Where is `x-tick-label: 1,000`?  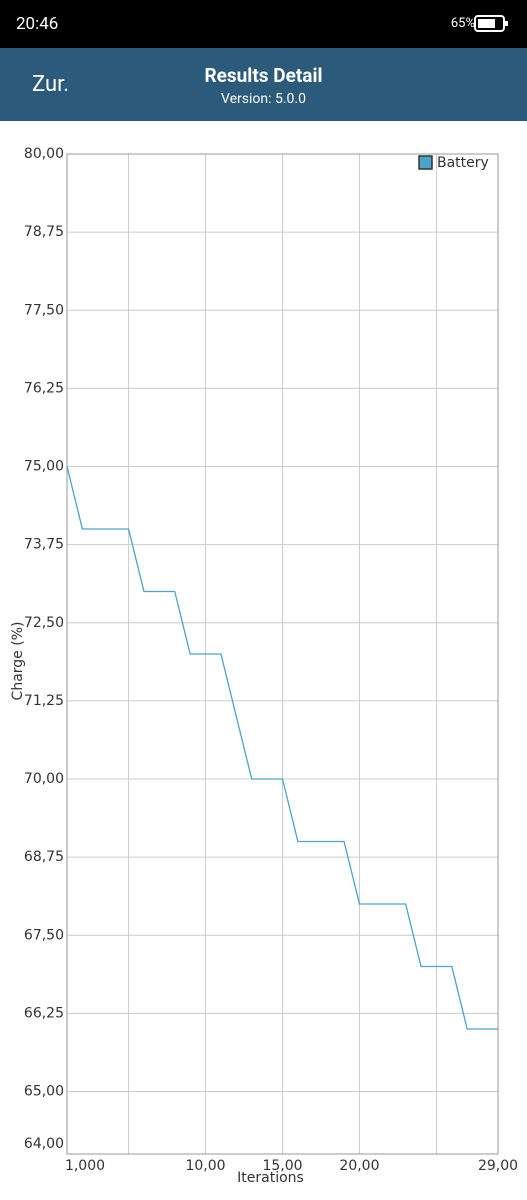 x-tick-label: 1,000 is located at coordinates (85, 1166).